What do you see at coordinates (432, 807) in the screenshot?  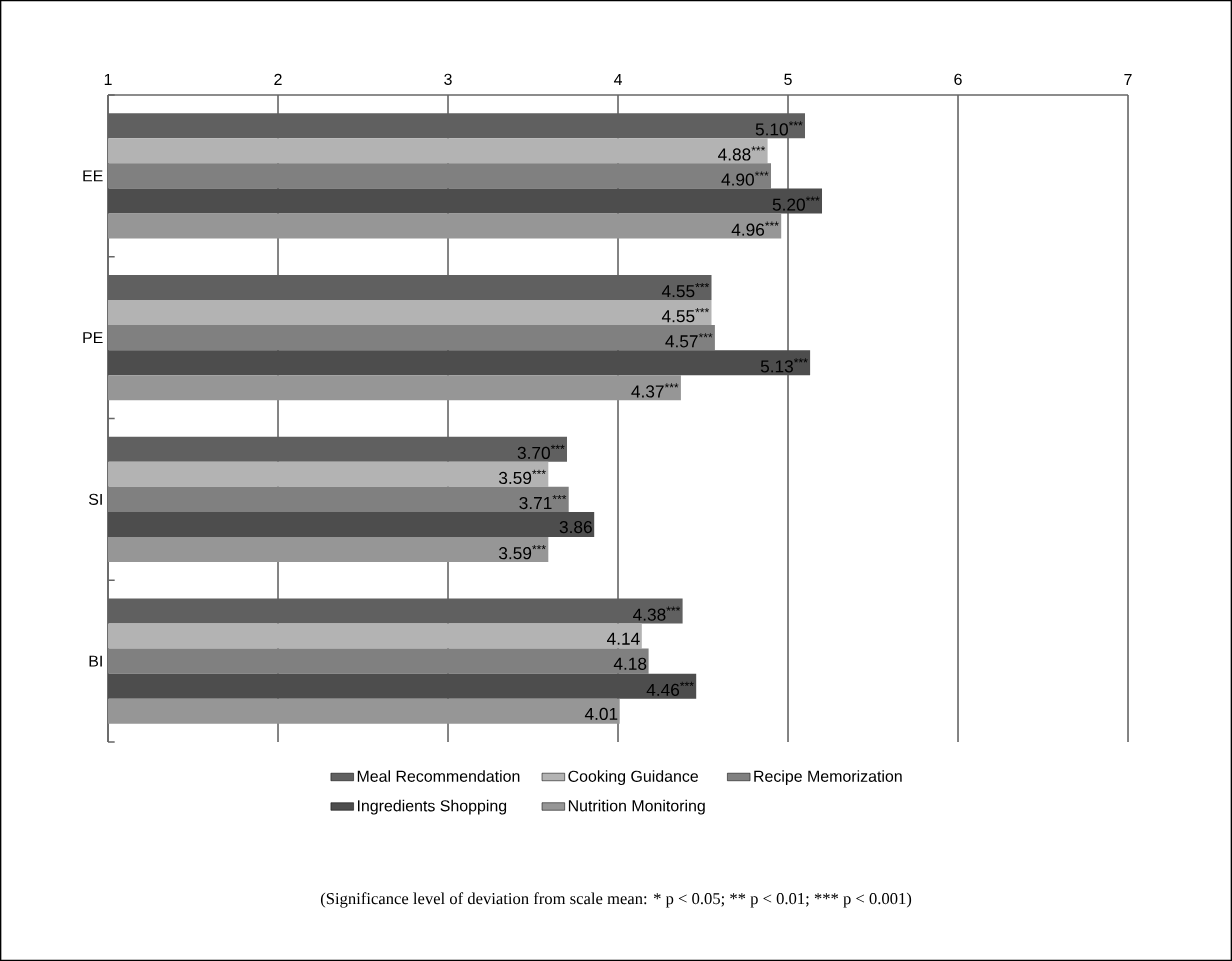 I see `legend-label: Ingredients Shopping` at bounding box center [432, 807].